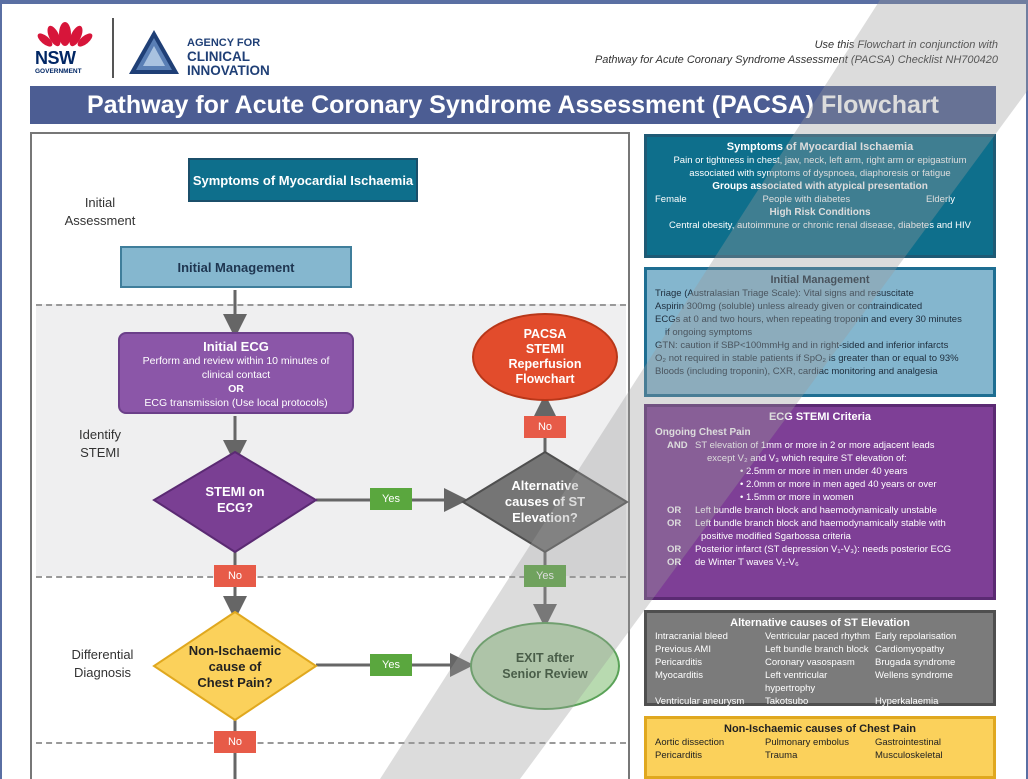  What do you see at coordinates (235, 682) in the screenshot?
I see `diamond-line: Chest Pain?` at bounding box center [235, 682].